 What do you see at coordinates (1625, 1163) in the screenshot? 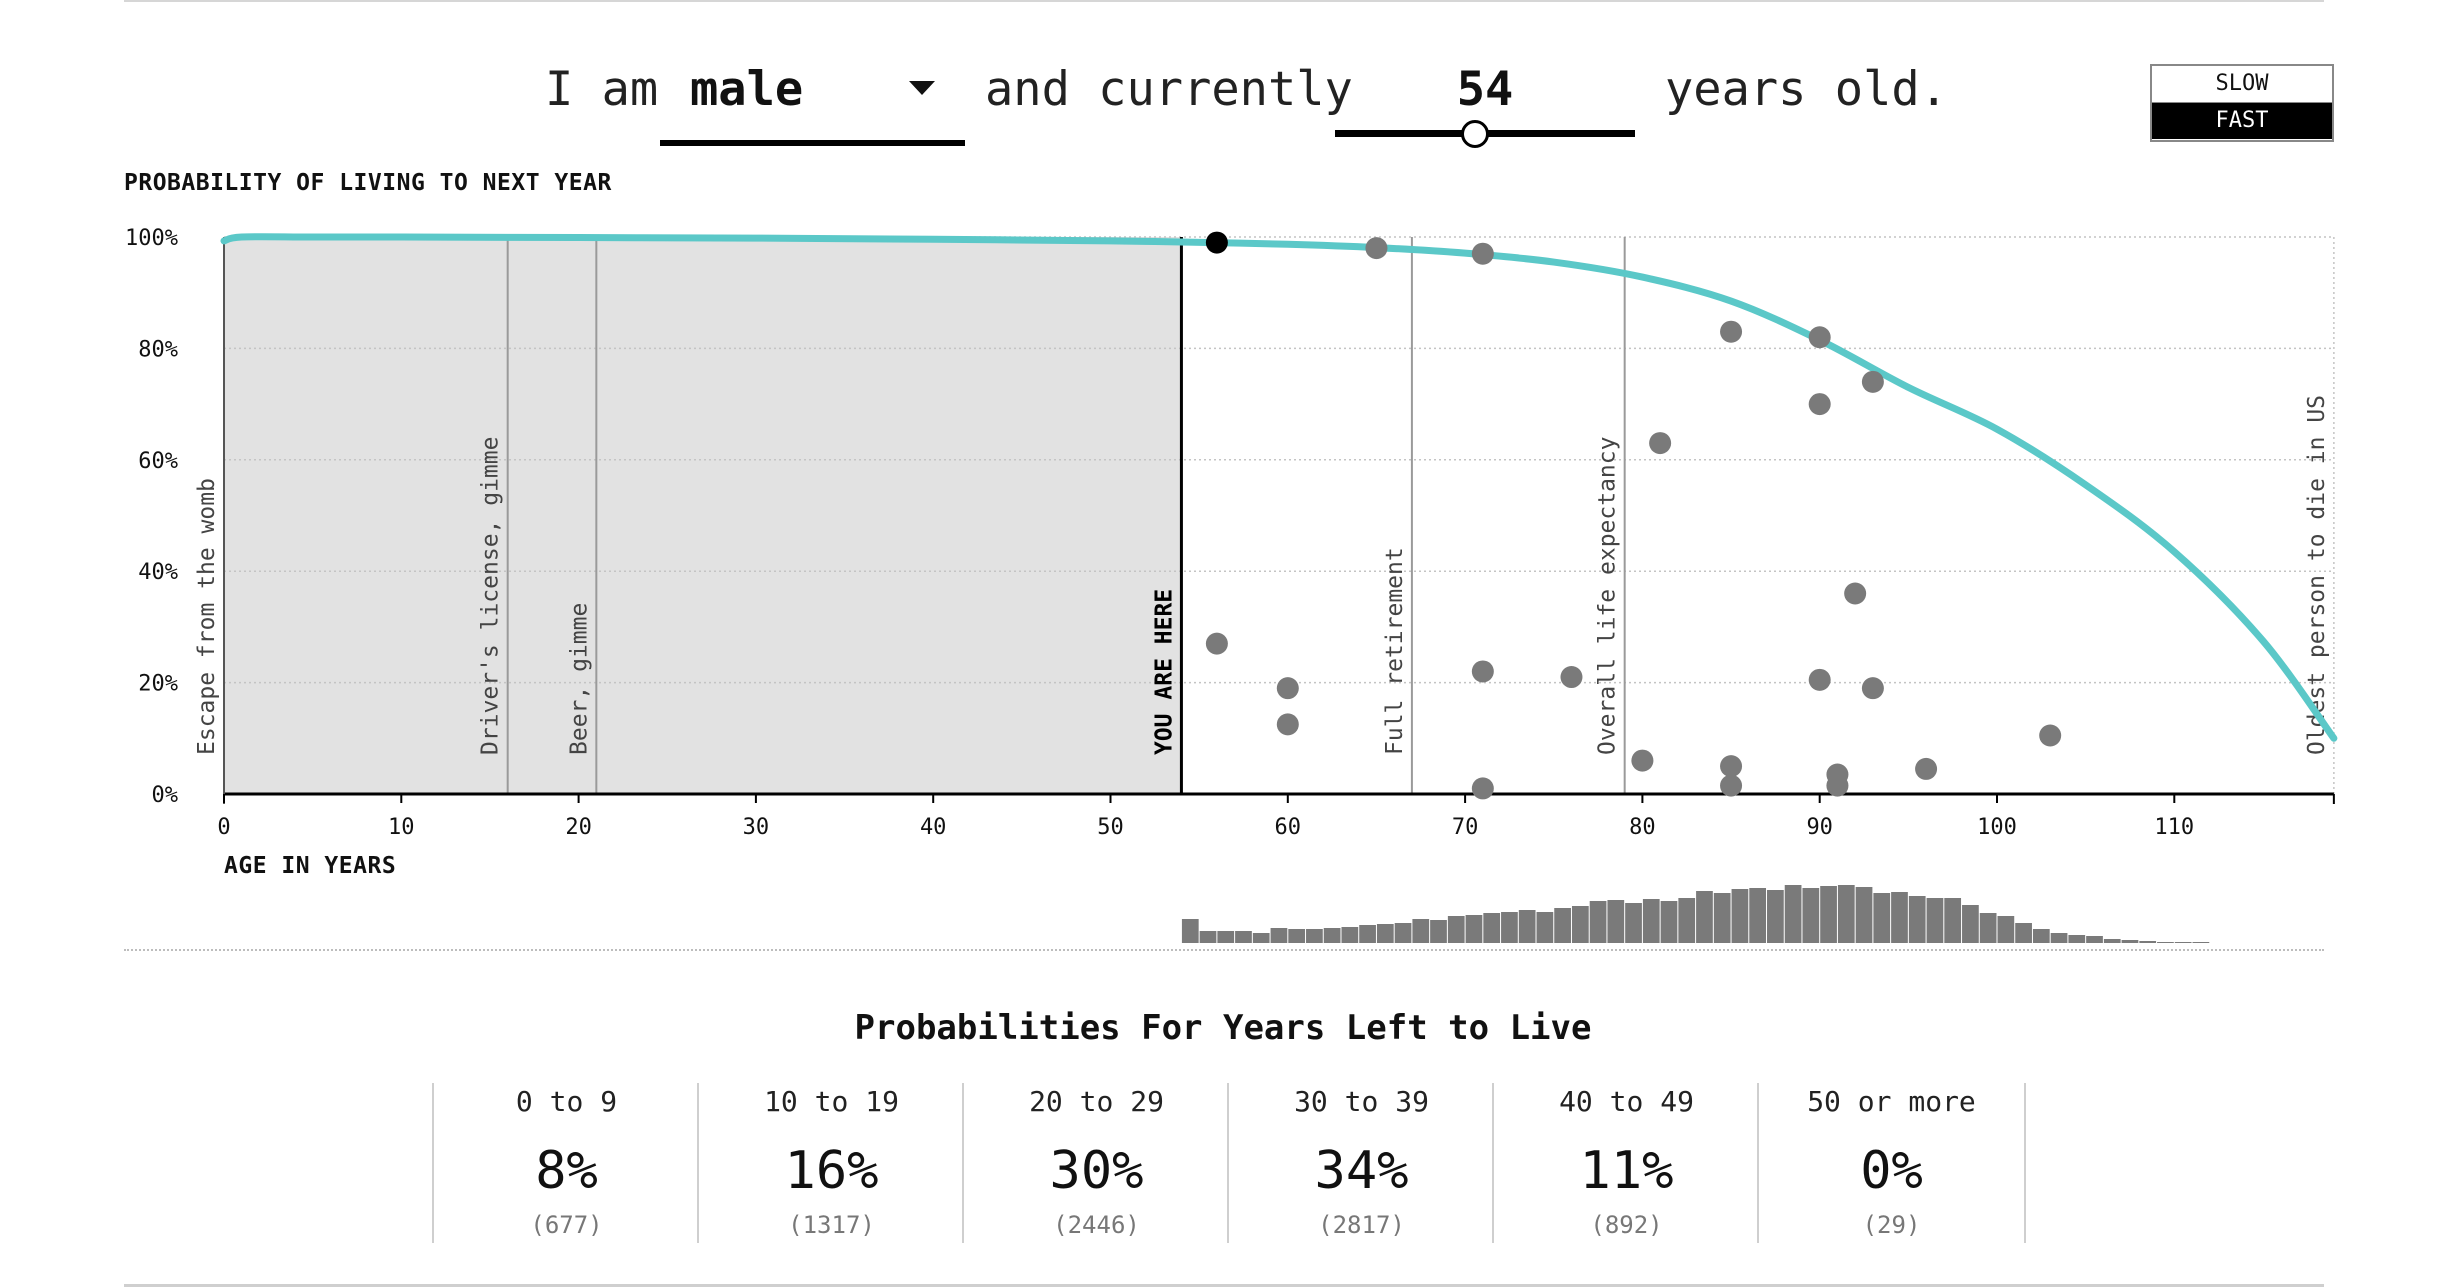
I see `probability-bin: 40 to 49 11% (892)` at bounding box center [1625, 1163].